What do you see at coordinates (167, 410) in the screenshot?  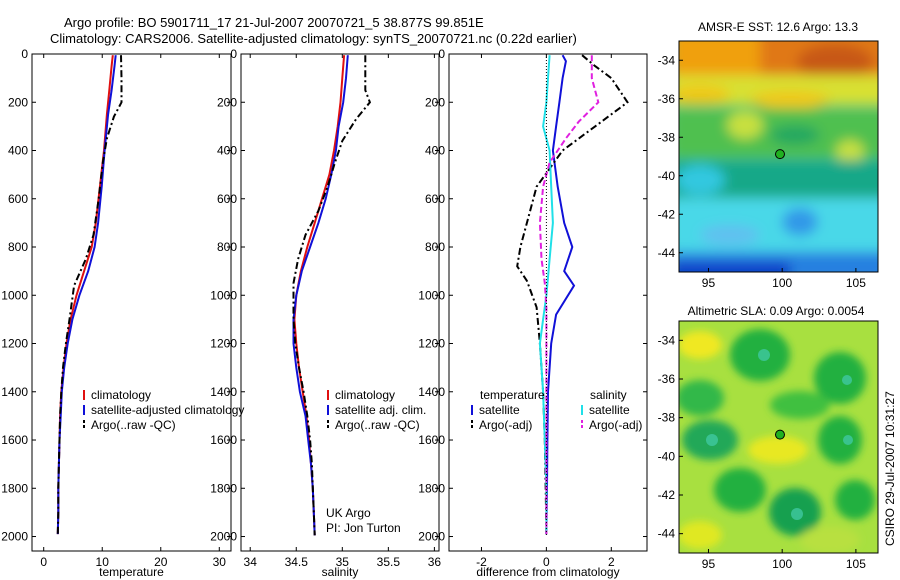 I see `legend-entry: satellite-adjusted climatology` at bounding box center [167, 410].